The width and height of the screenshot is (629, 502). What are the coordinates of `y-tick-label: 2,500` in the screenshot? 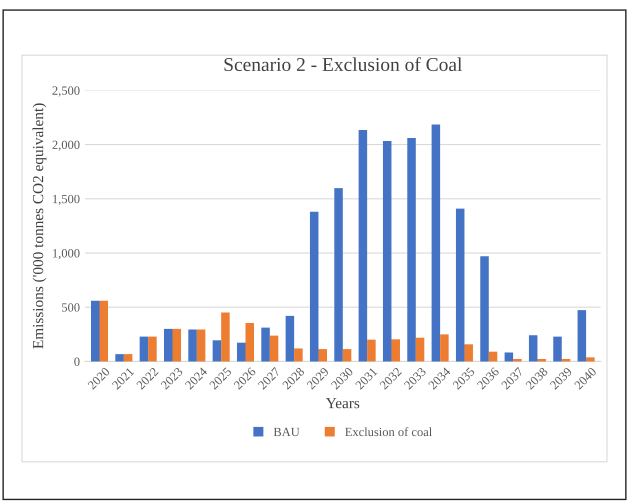 It's located at (66, 91).